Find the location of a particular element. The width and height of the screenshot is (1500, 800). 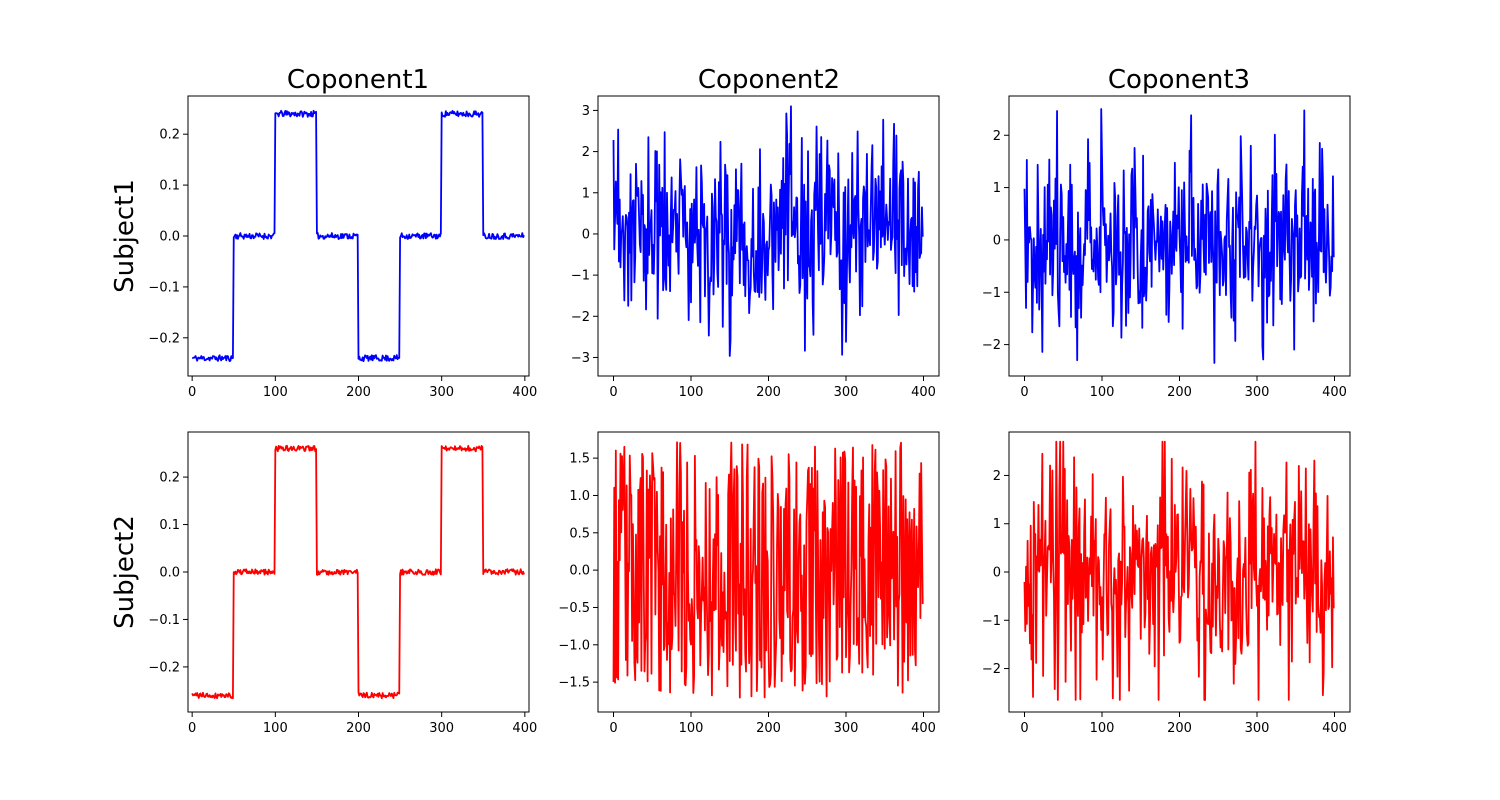

subplot-4: 0 100 200 300 400 −0.2 −0.1 0.0 0.1 0.2 is located at coordinates (342, 583).